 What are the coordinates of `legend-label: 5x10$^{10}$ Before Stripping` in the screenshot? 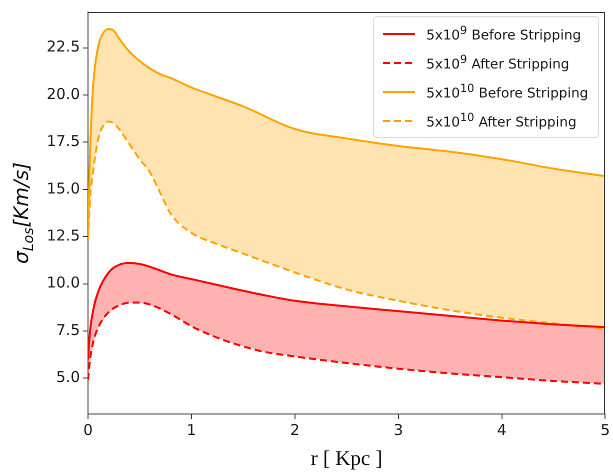 It's located at (507, 92).